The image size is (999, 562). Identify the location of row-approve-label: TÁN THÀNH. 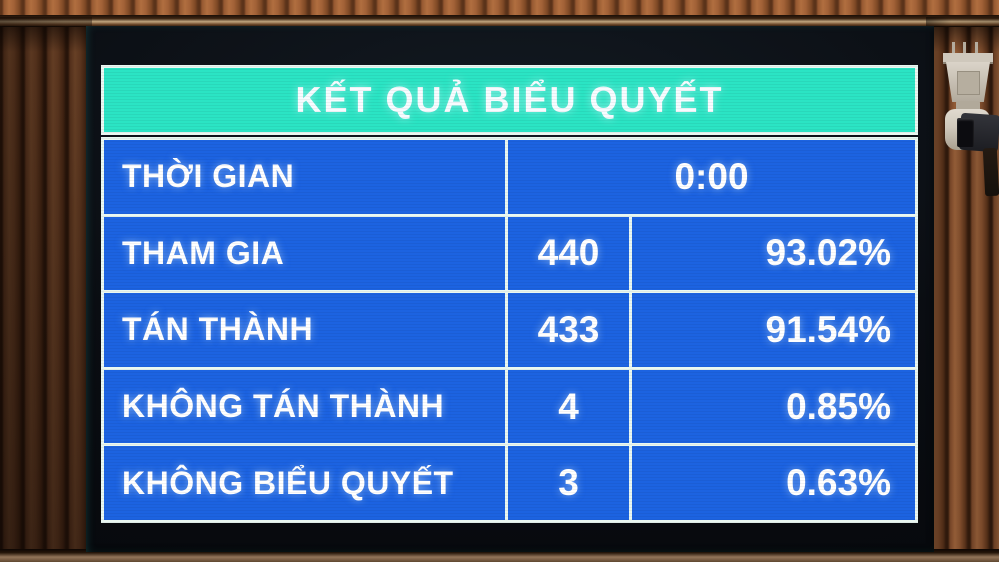
(304, 330).